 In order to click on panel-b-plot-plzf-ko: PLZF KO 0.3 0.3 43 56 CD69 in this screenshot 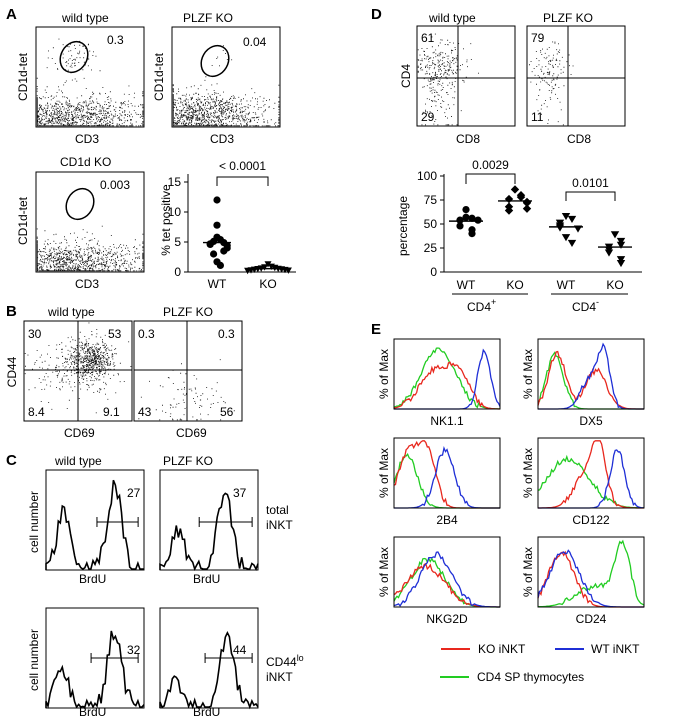, I will do `click(188, 372)`.